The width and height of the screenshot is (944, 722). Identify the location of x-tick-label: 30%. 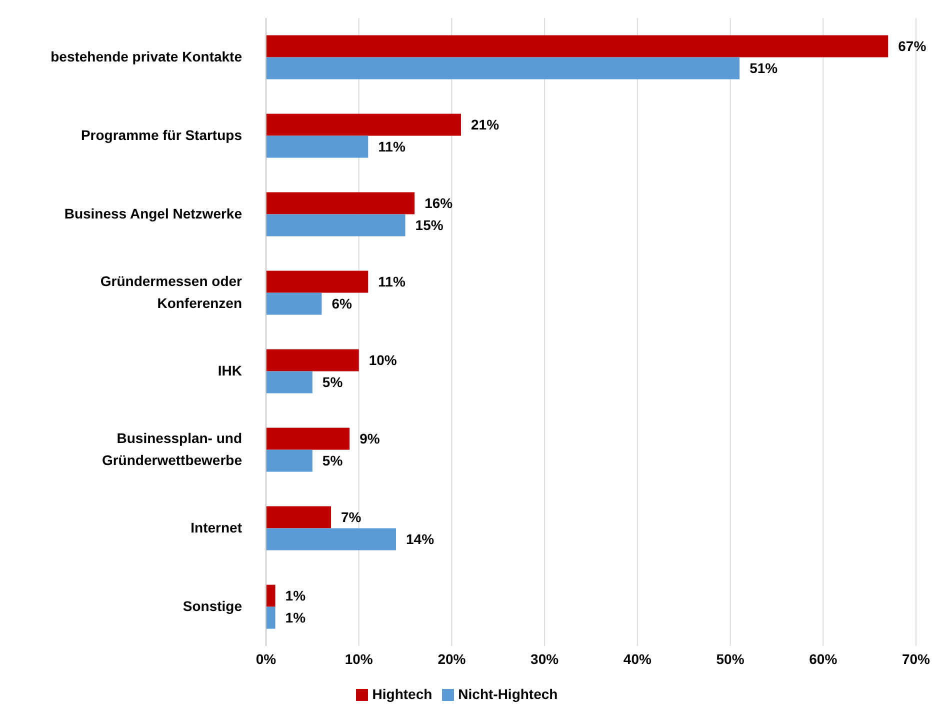
(545, 658).